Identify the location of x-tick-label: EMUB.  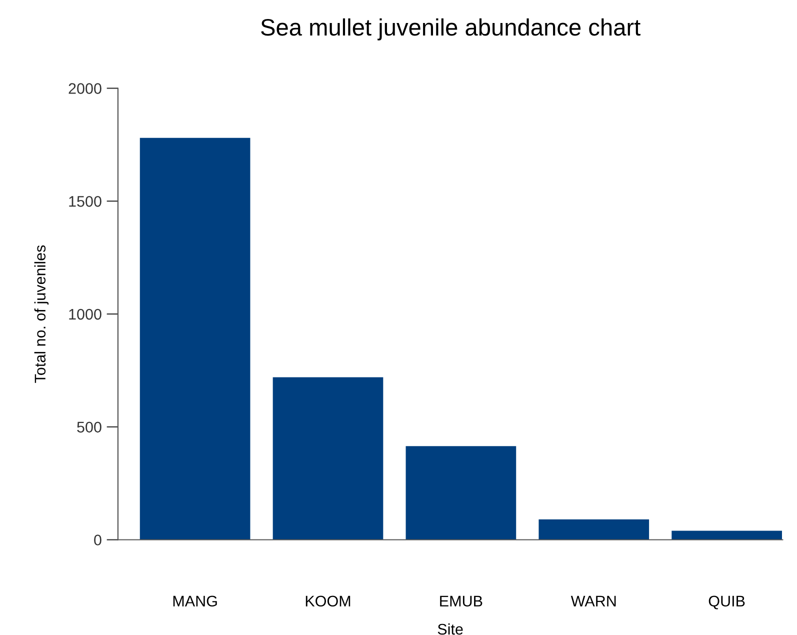
(461, 601).